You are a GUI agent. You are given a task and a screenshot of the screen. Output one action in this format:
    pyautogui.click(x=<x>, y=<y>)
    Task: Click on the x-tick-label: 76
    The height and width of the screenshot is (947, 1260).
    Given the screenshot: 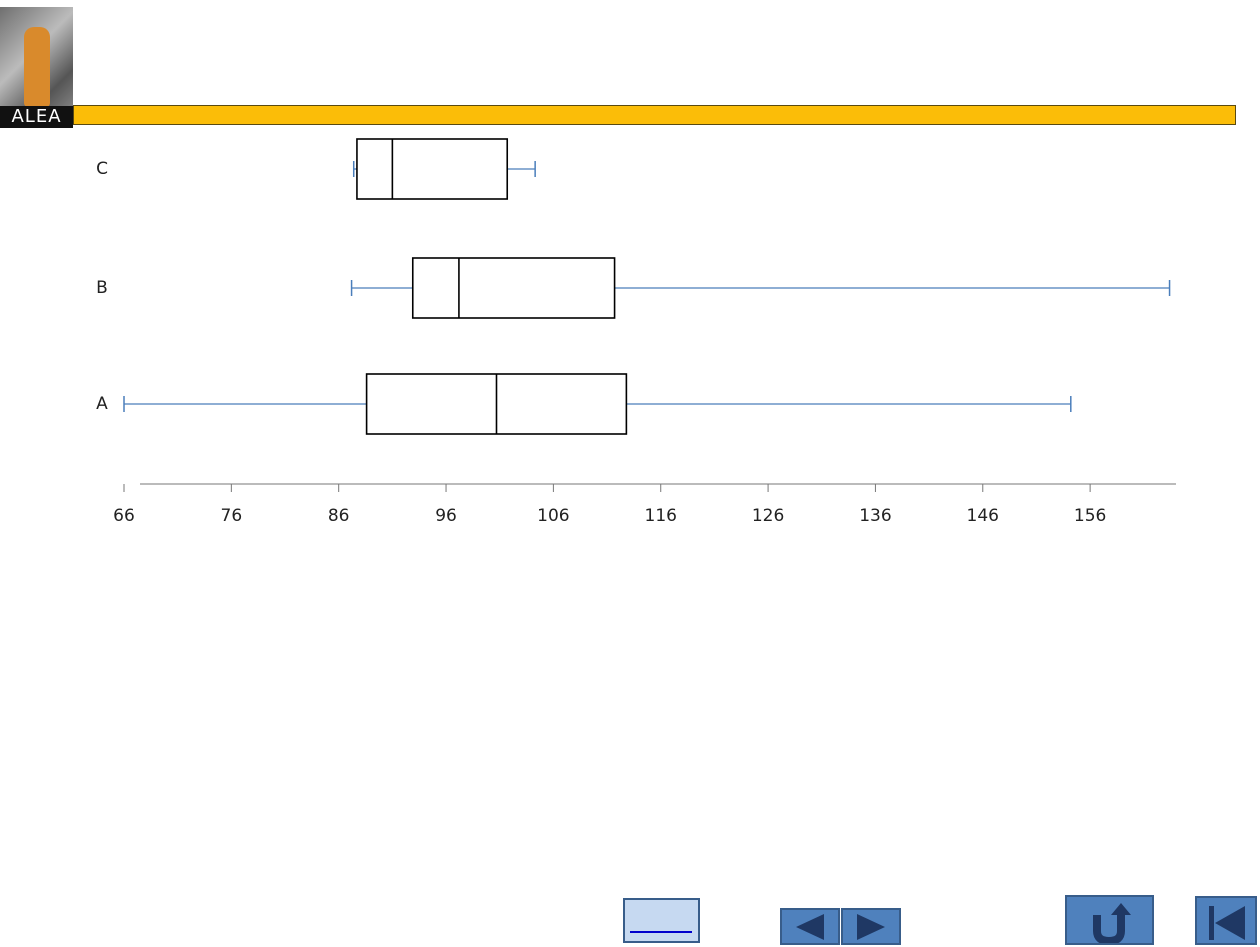 What is the action you would take?
    pyautogui.click(x=232, y=516)
    